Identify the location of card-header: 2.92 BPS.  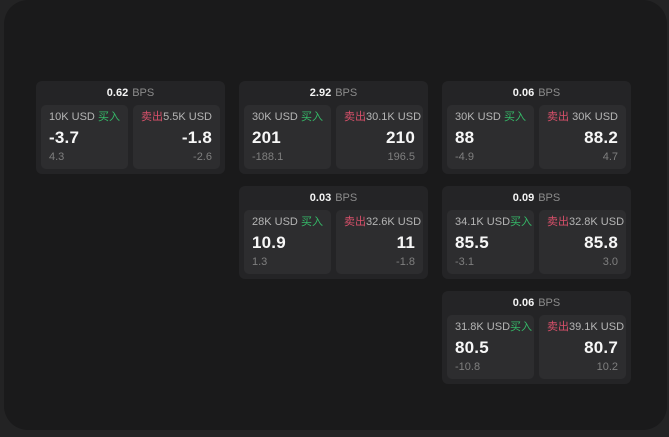
(333, 93).